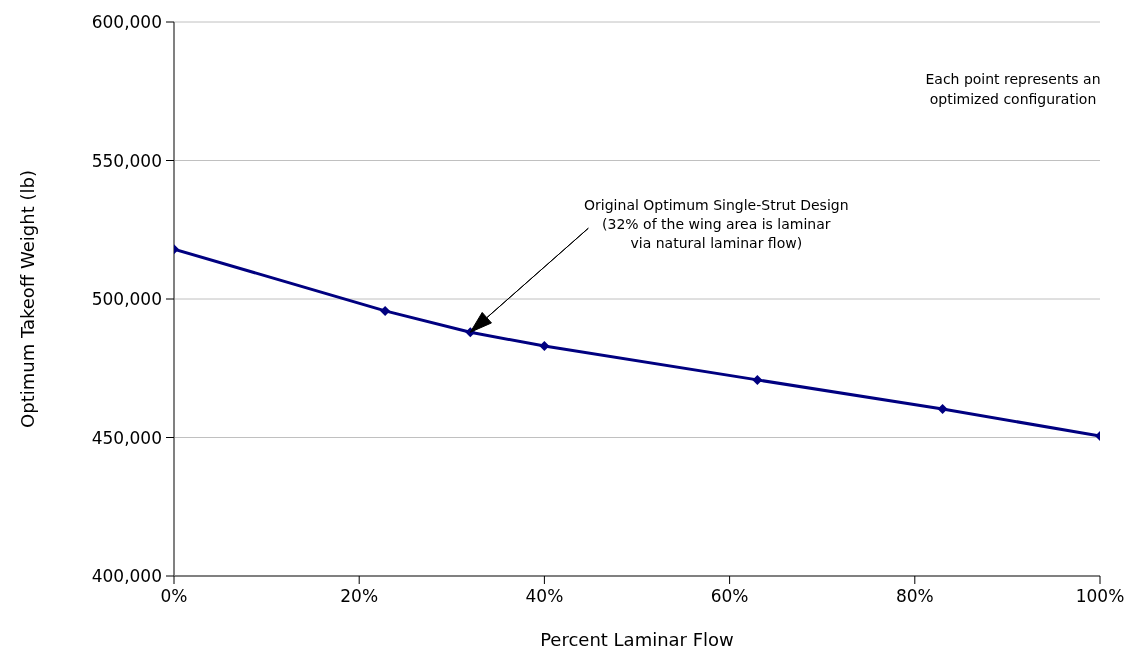 Image resolution: width=1140 pixels, height=669 pixels. I want to click on annotation: Each point represents an optimized configuration, so click(1013, 89).